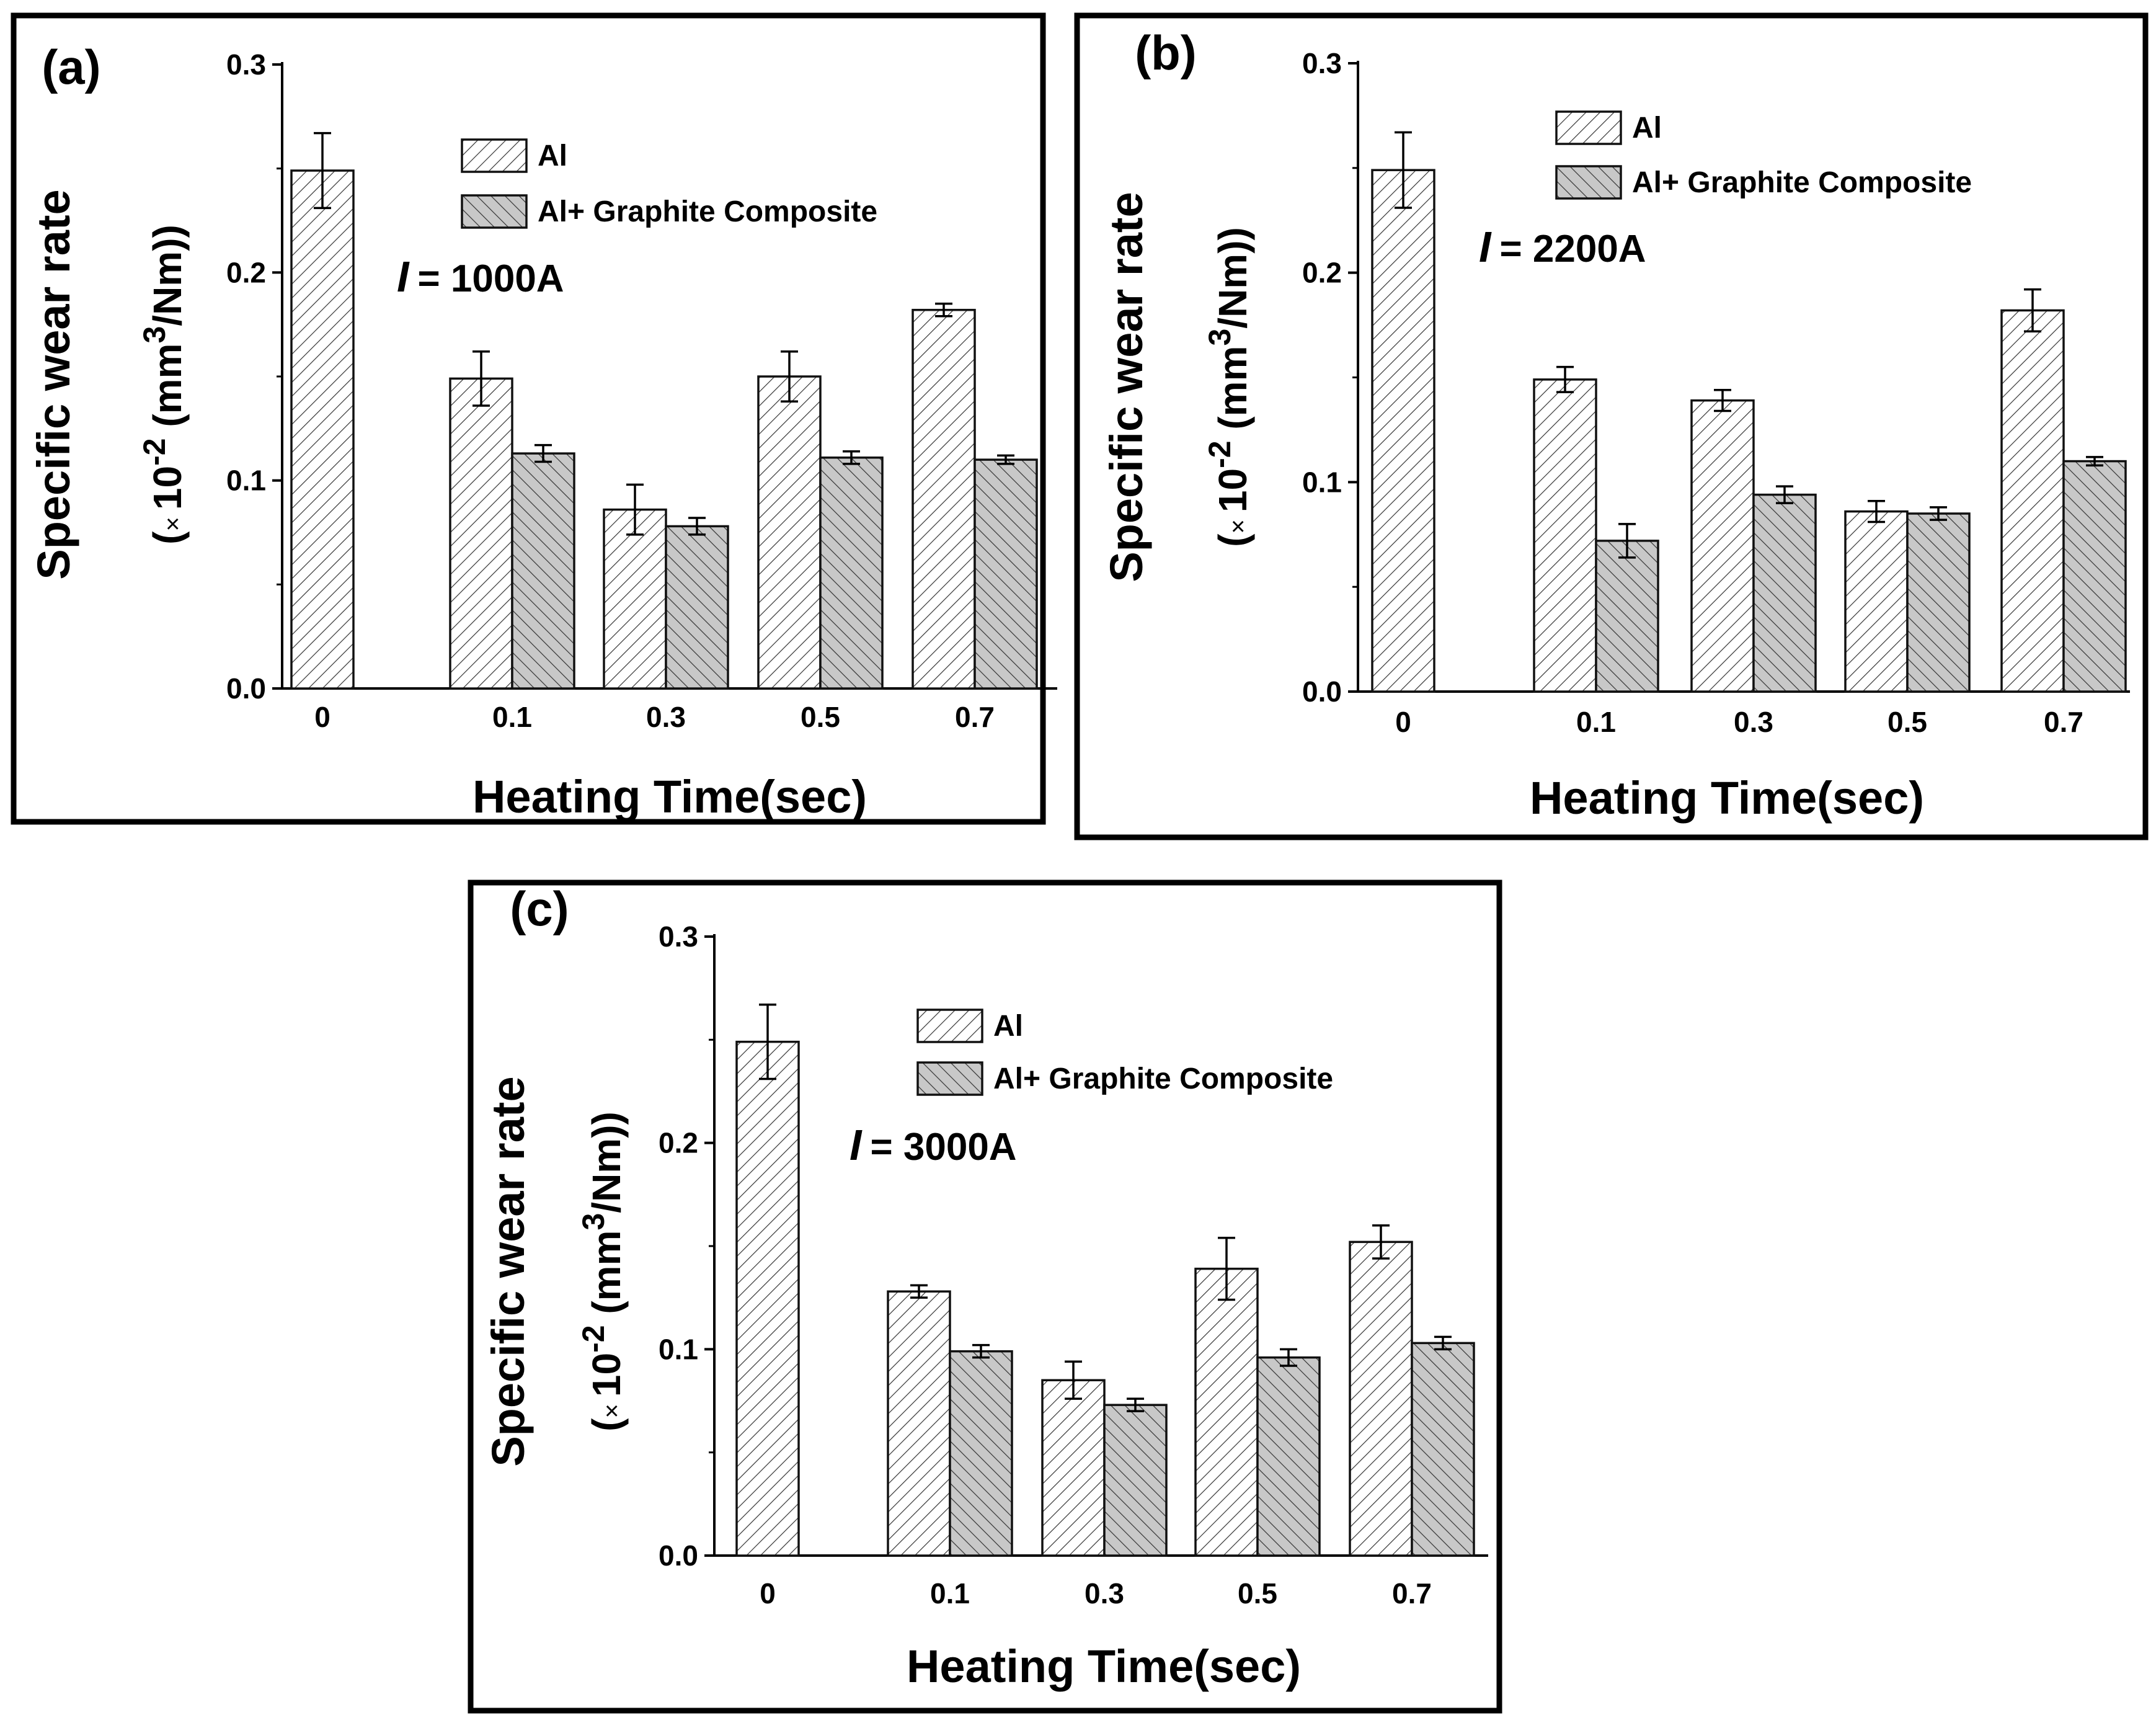 The image size is (2156, 1728). What do you see at coordinates (607, 1375) in the screenshot?
I see `unit-base: 10` at bounding box center [607, 1375].